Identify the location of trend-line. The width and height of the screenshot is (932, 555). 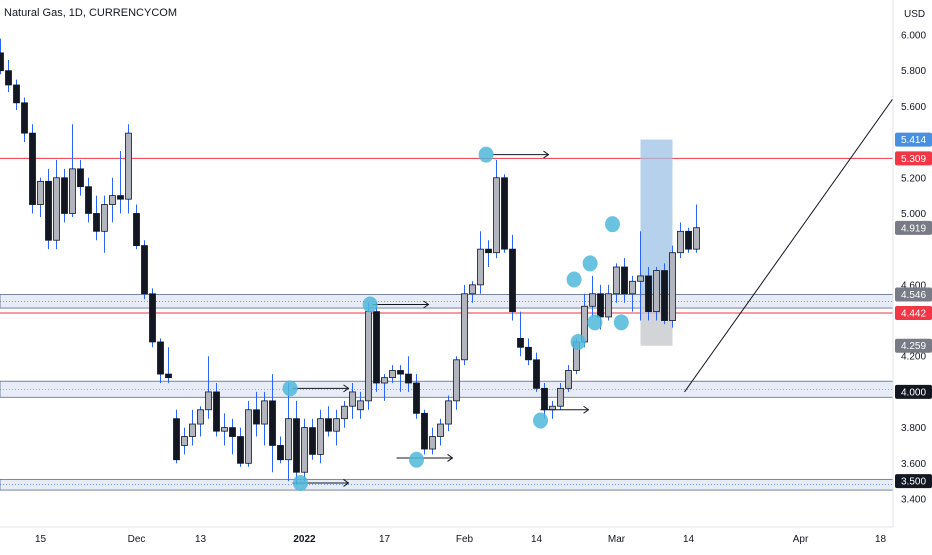
(788, 245).